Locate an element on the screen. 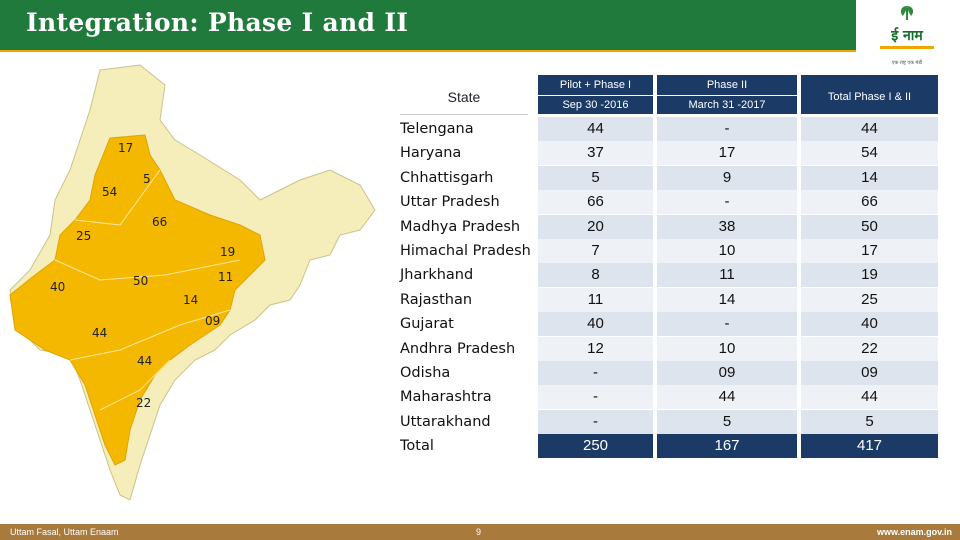 The height and width of the screenshot is (540, 960). enam-logo: ई नाम एक राष्ट्र एक मंडी is located at coordinates (907, 34).